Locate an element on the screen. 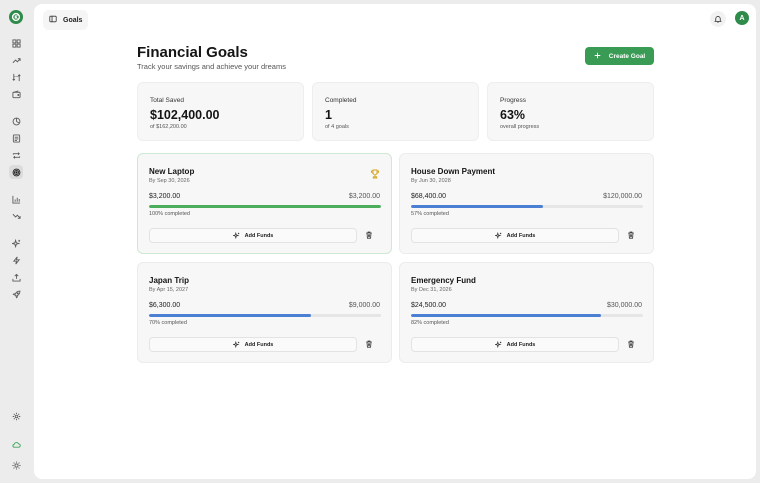  sidebar is located at coordinates (16, 241).